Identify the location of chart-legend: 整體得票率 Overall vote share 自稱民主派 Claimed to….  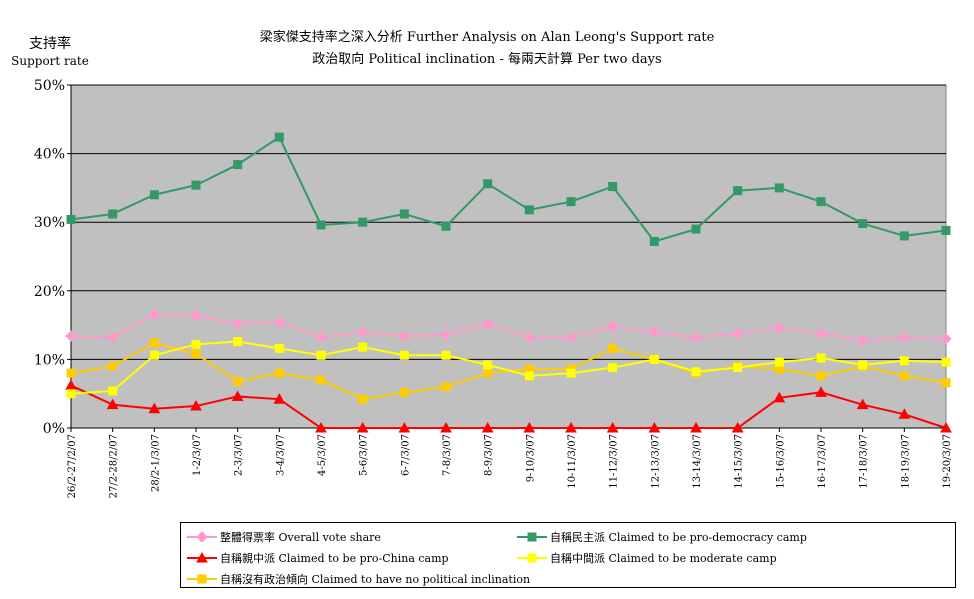
(568, 555).